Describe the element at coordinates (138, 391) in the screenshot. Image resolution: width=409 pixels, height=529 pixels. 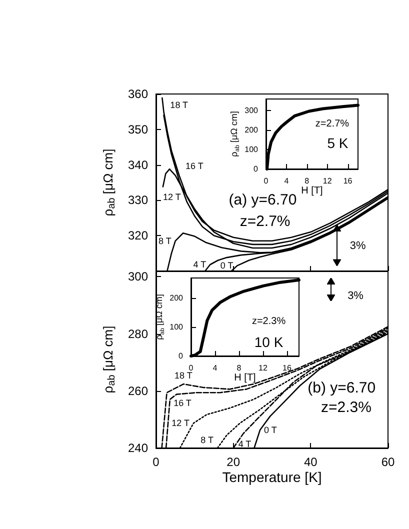
I see `y-tick-label: 260` at that location.